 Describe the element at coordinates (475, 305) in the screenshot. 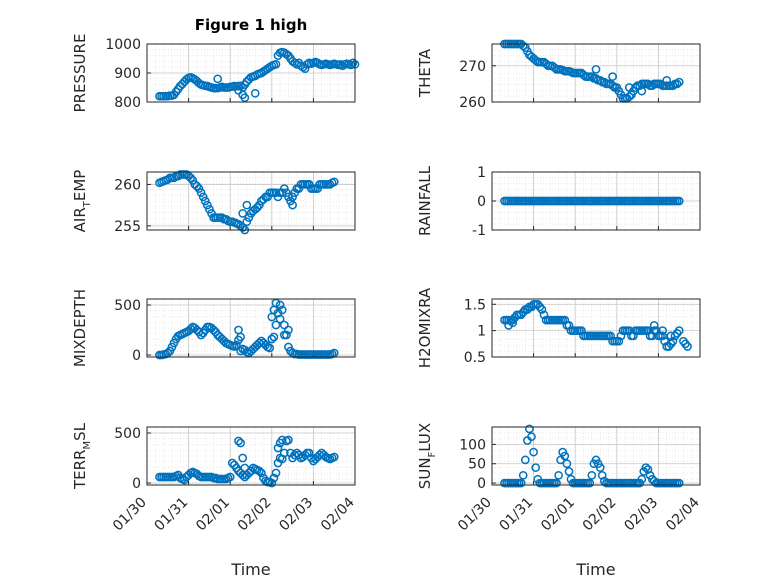

I see `y-tick-label: 1.5` at that location.